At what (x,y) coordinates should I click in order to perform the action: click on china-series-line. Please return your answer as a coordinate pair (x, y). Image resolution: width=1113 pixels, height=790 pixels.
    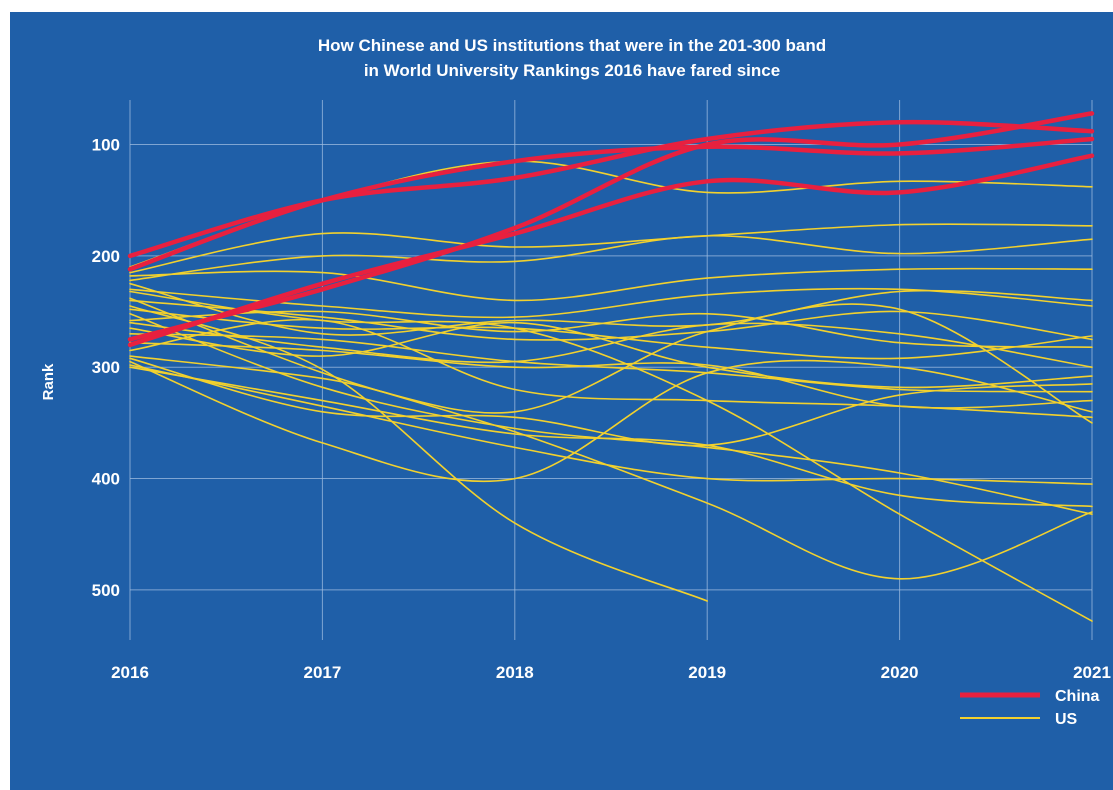
    Looking at the image, I should click on (611, 204).